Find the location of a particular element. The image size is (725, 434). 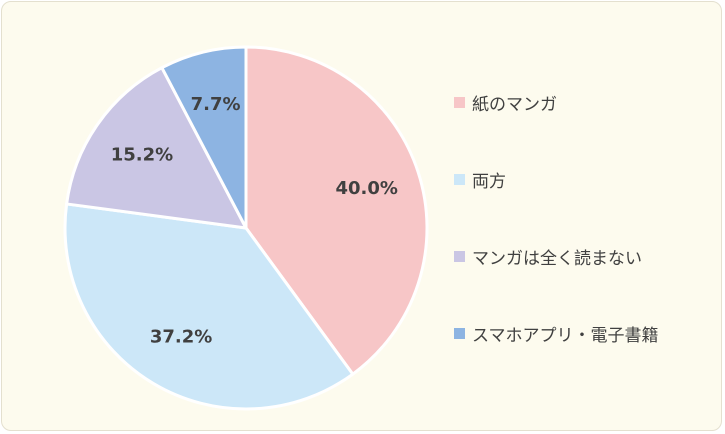

legend-label: 両方 is located at coordinates (489, 181).